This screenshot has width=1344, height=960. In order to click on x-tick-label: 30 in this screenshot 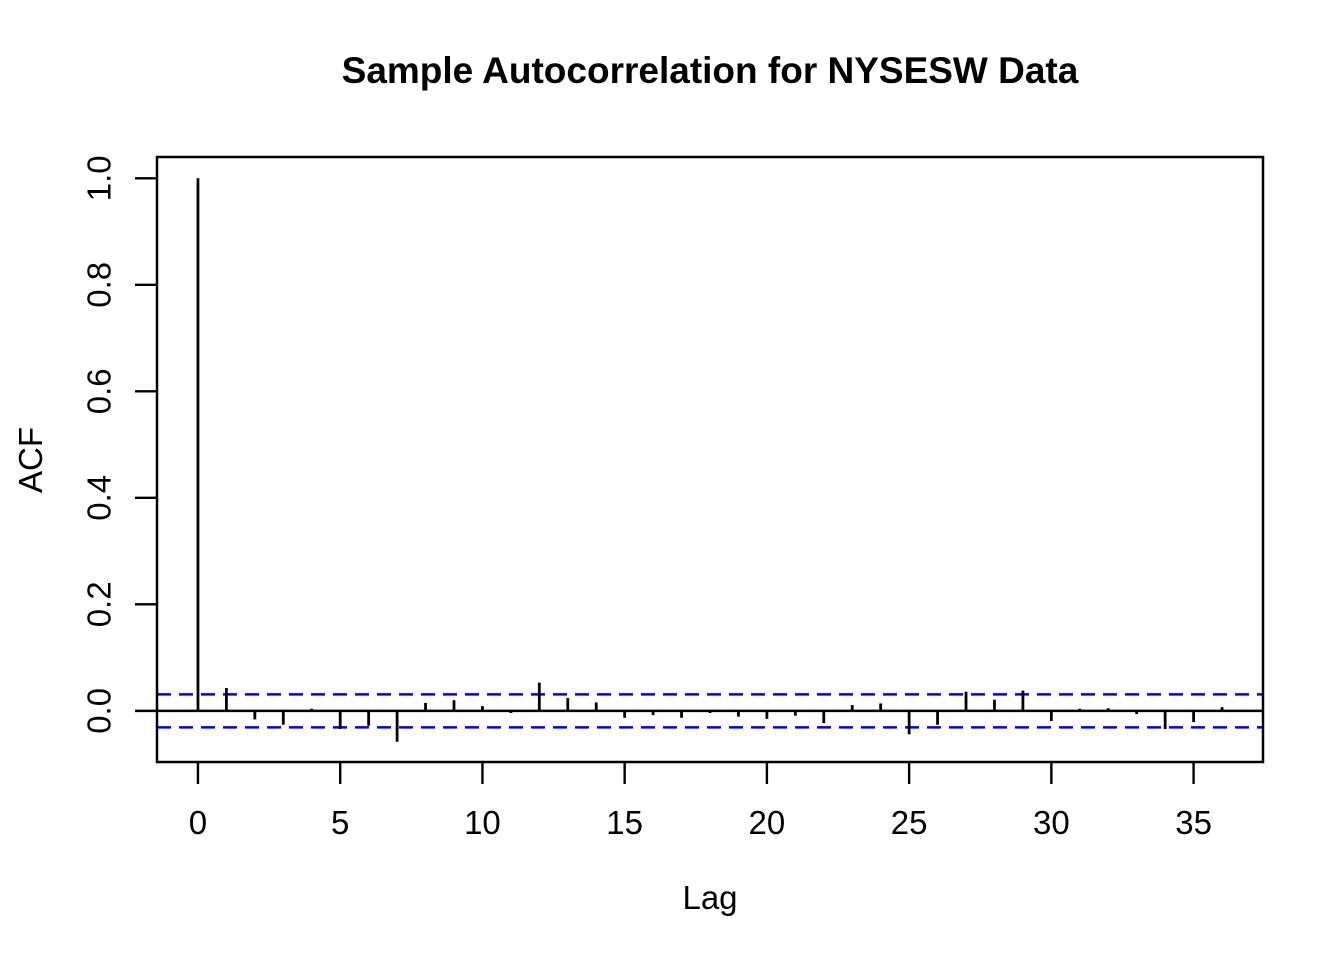, I will do `click(1051, 822)`.